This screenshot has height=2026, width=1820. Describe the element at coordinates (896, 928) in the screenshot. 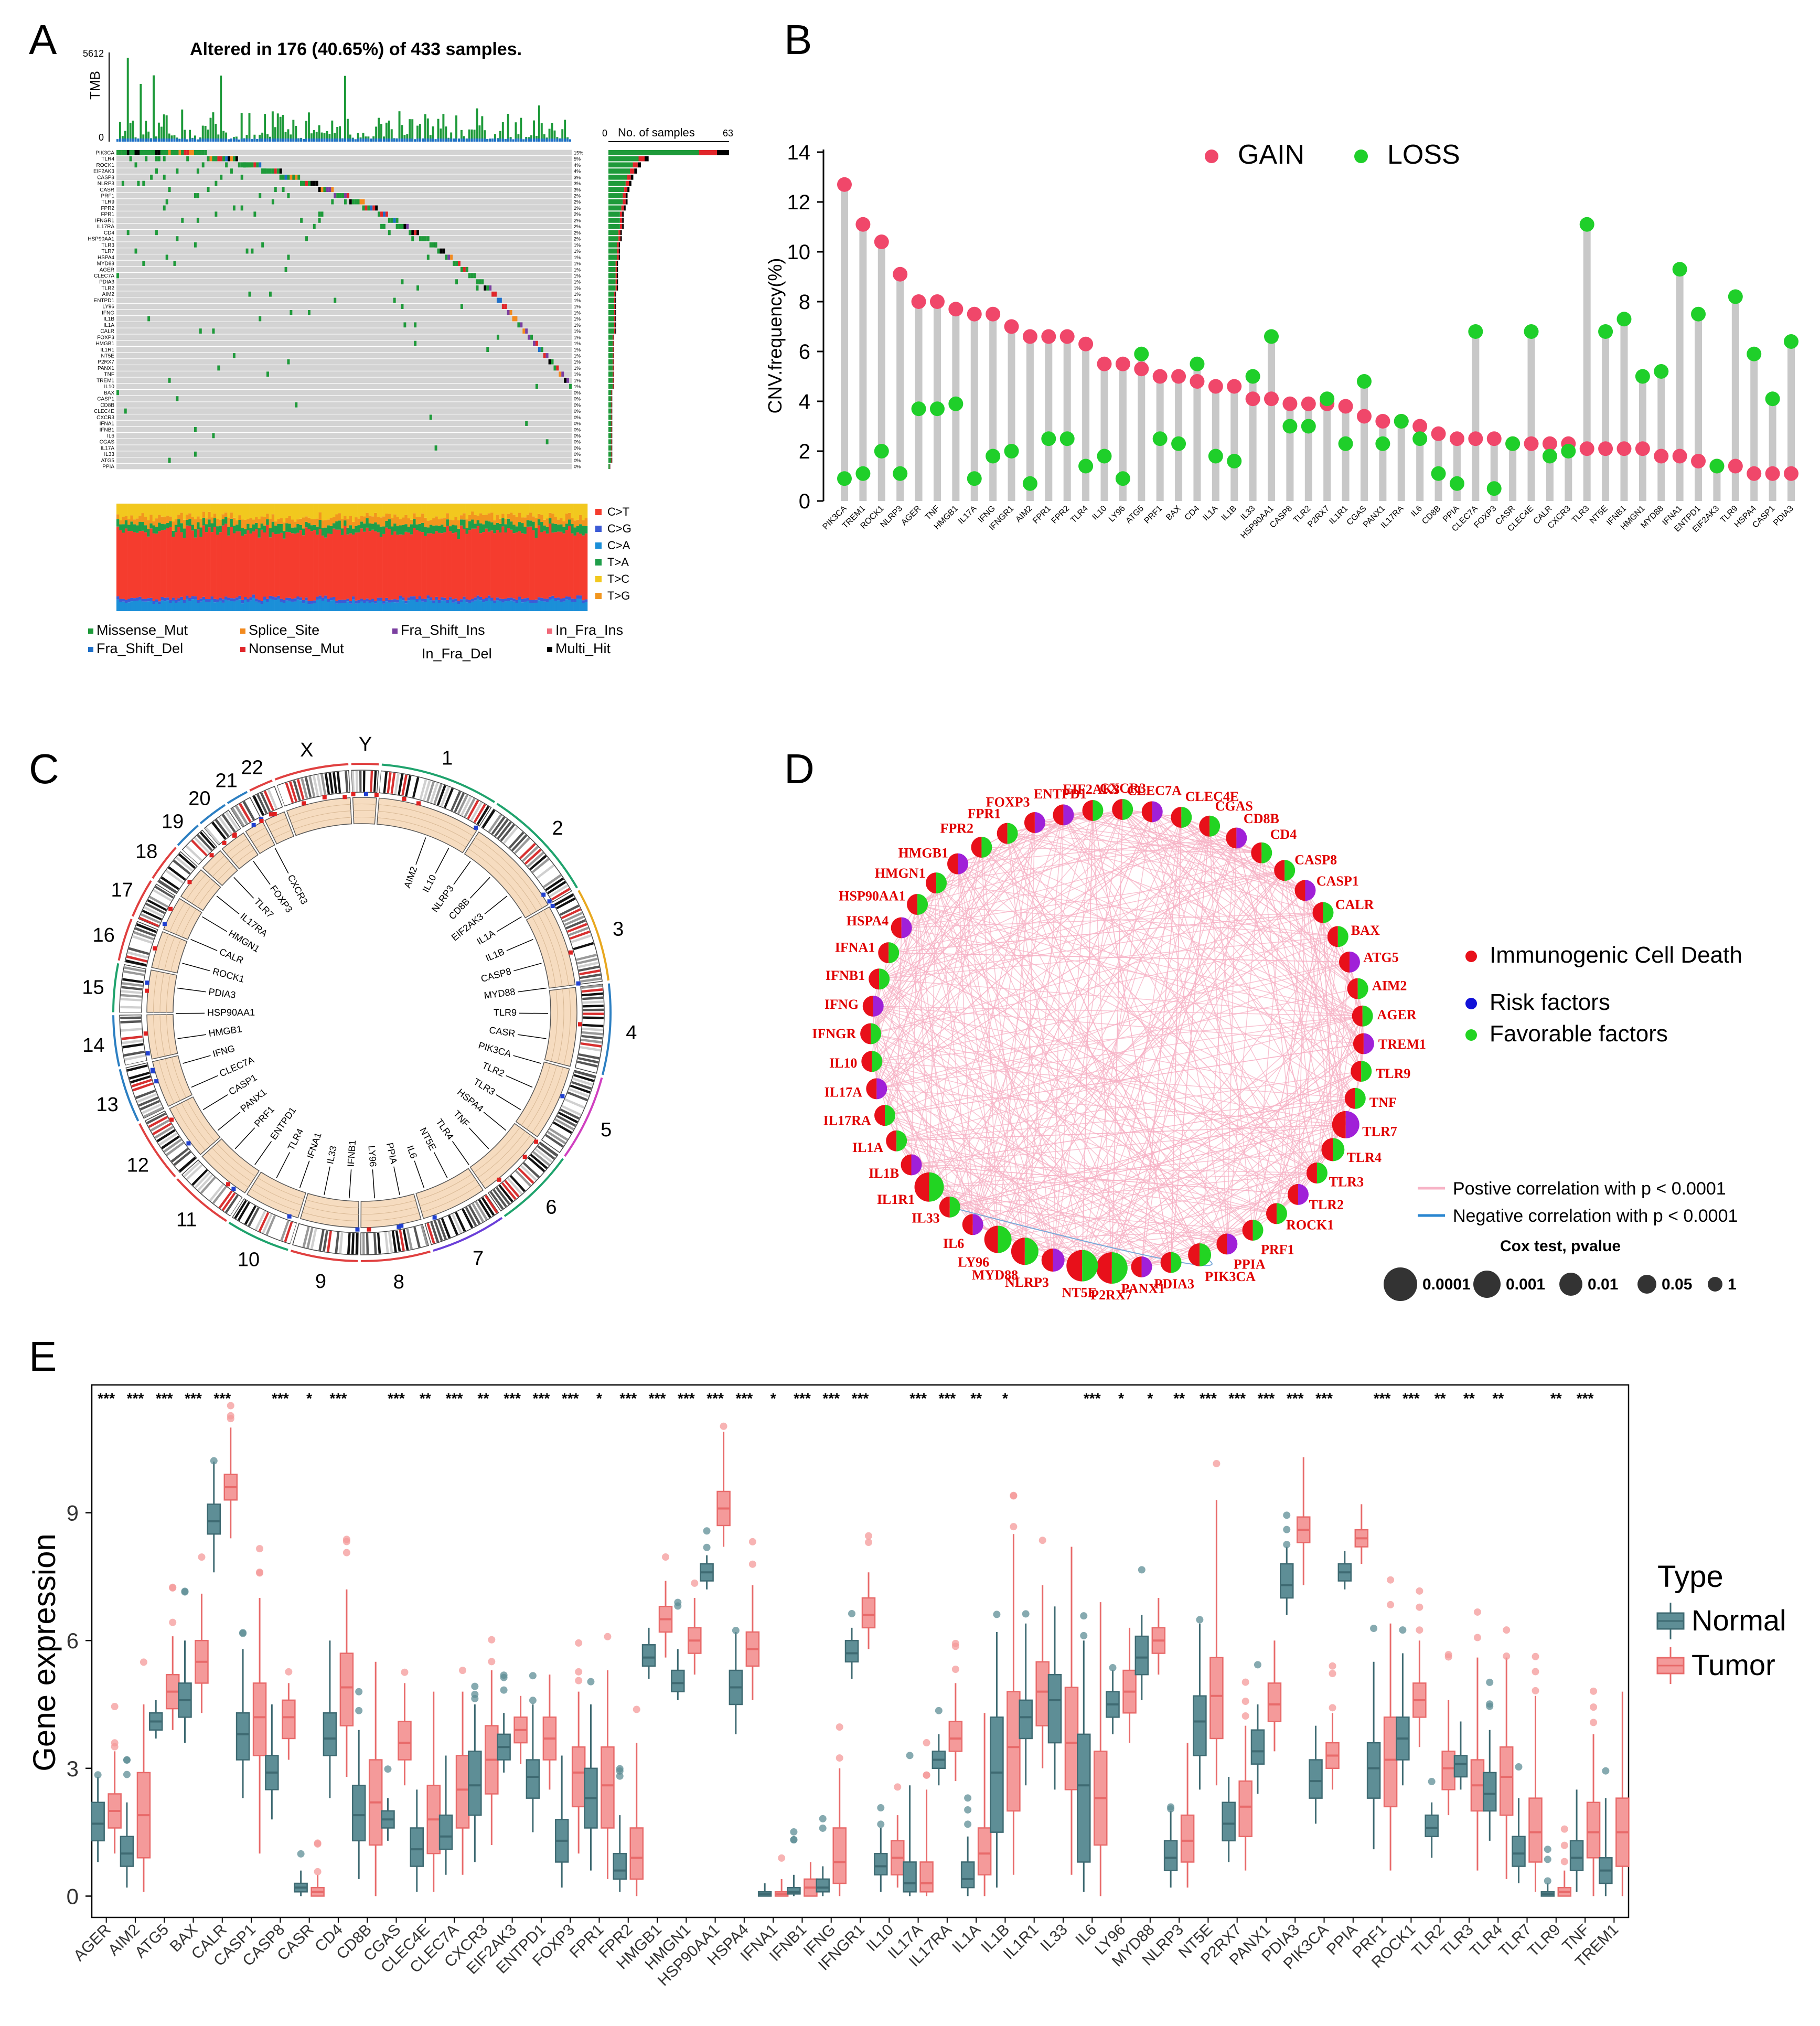

I see `node-left-half` at that location.